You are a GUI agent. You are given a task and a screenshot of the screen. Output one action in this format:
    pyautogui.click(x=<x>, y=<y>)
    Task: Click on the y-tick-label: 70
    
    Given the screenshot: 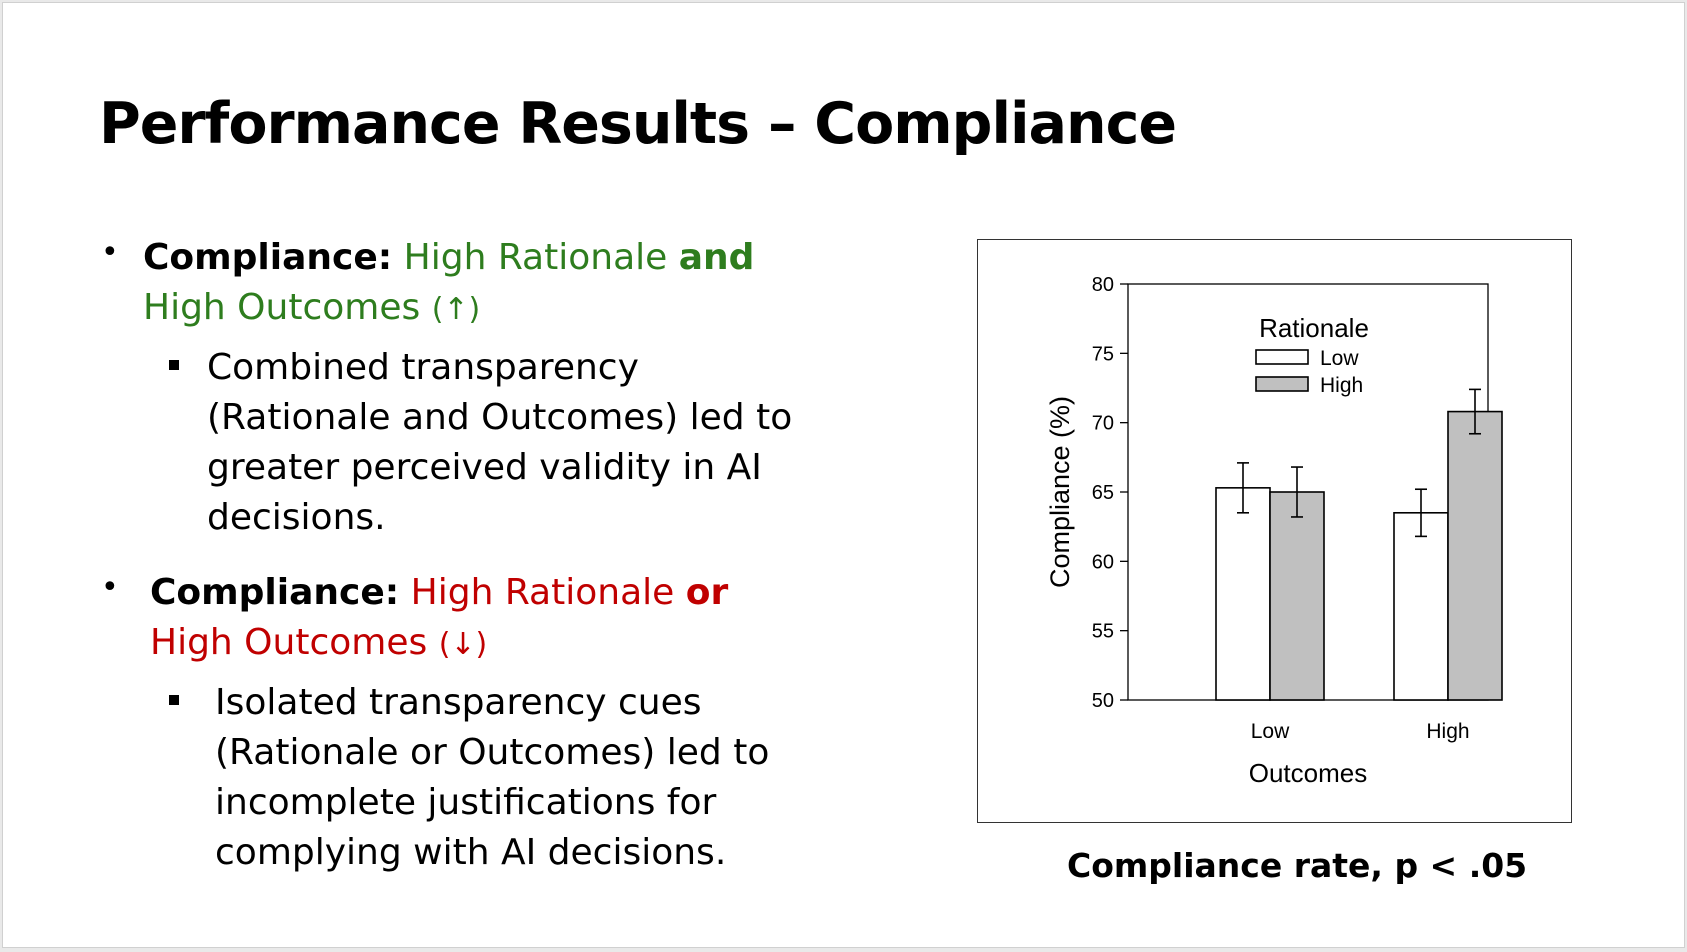 What is the action you would take?
    pyautogui.click(x=1103, y=424)
    